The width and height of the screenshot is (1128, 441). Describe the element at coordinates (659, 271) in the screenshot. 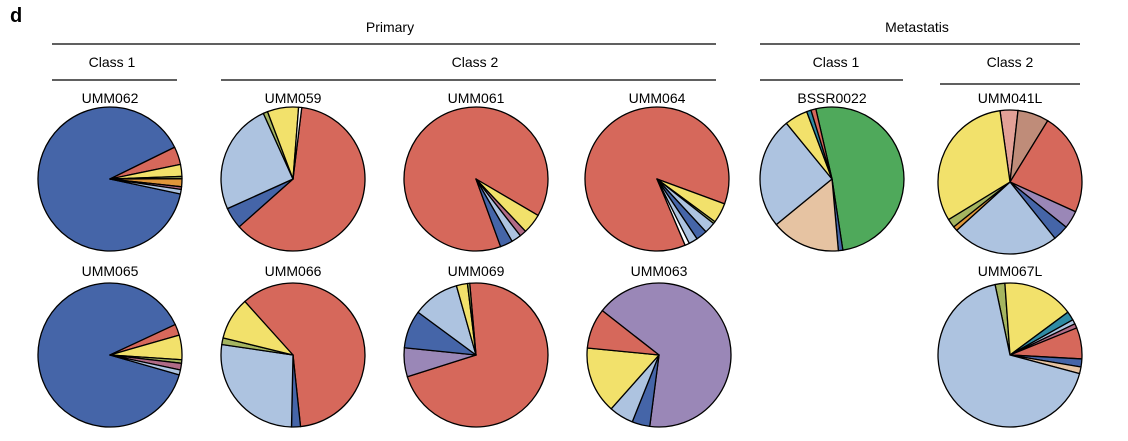

I see `pie-label: UMM063` at that location.